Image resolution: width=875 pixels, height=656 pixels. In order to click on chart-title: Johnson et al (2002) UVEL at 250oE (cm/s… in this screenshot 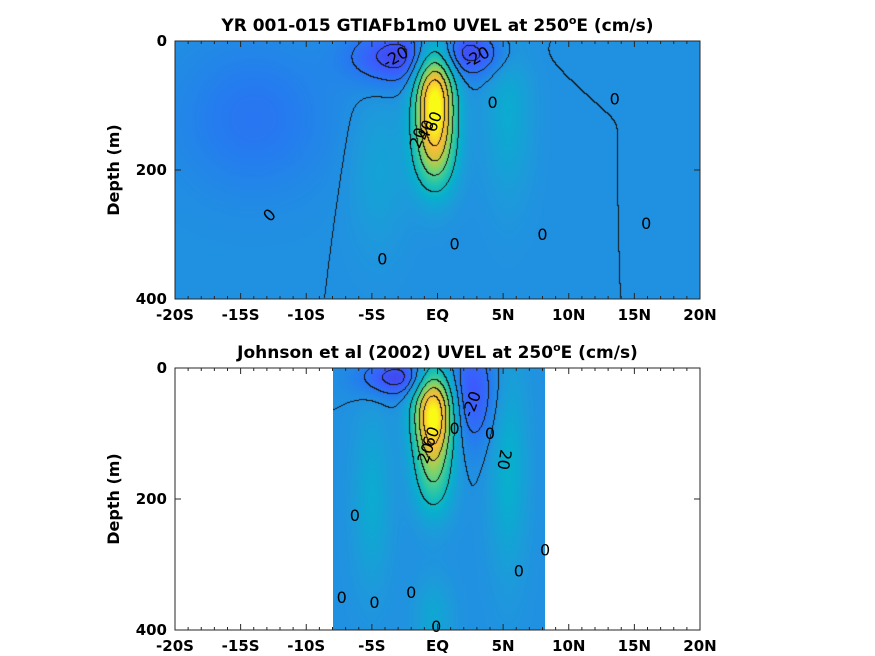, I will do `click(437, 352)`.